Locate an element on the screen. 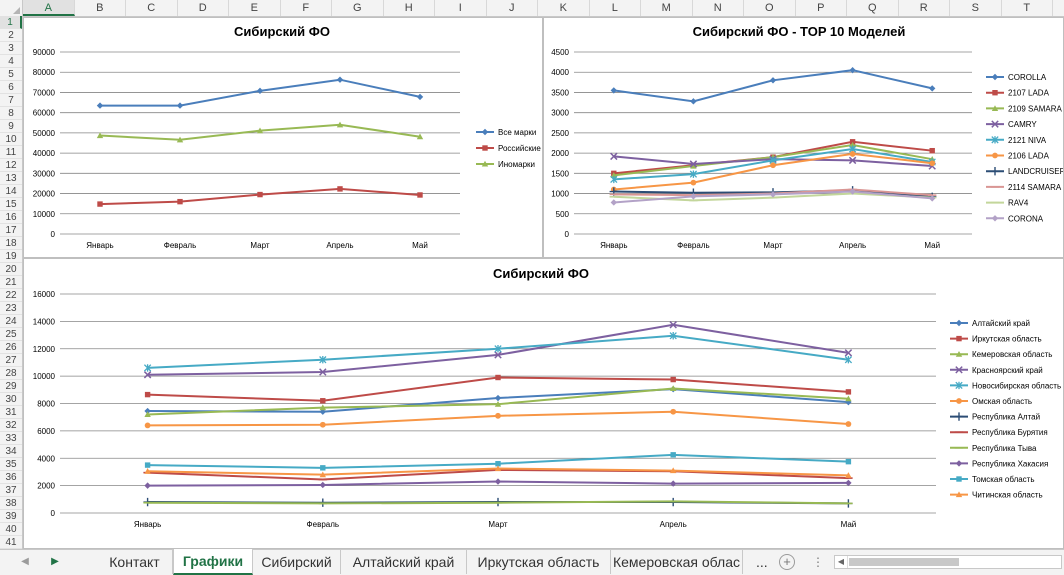 This screenshot has width=1064, height=575. legend-entry: 2121 NIVA is located at coordinates (1016, 140).